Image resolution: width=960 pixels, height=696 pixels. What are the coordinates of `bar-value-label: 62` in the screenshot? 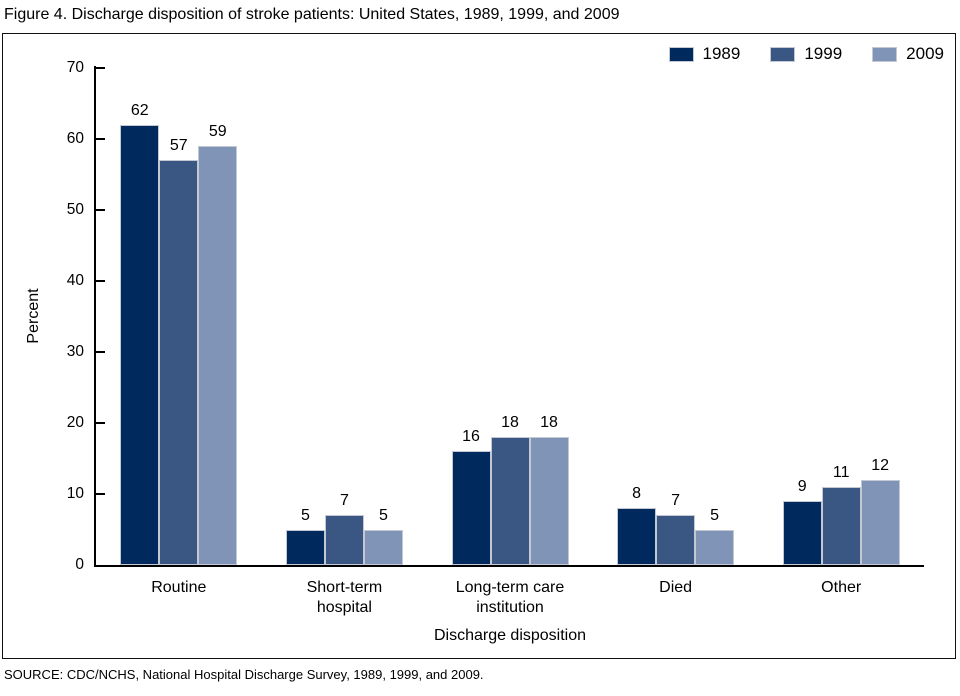 It's located at (139, 110).